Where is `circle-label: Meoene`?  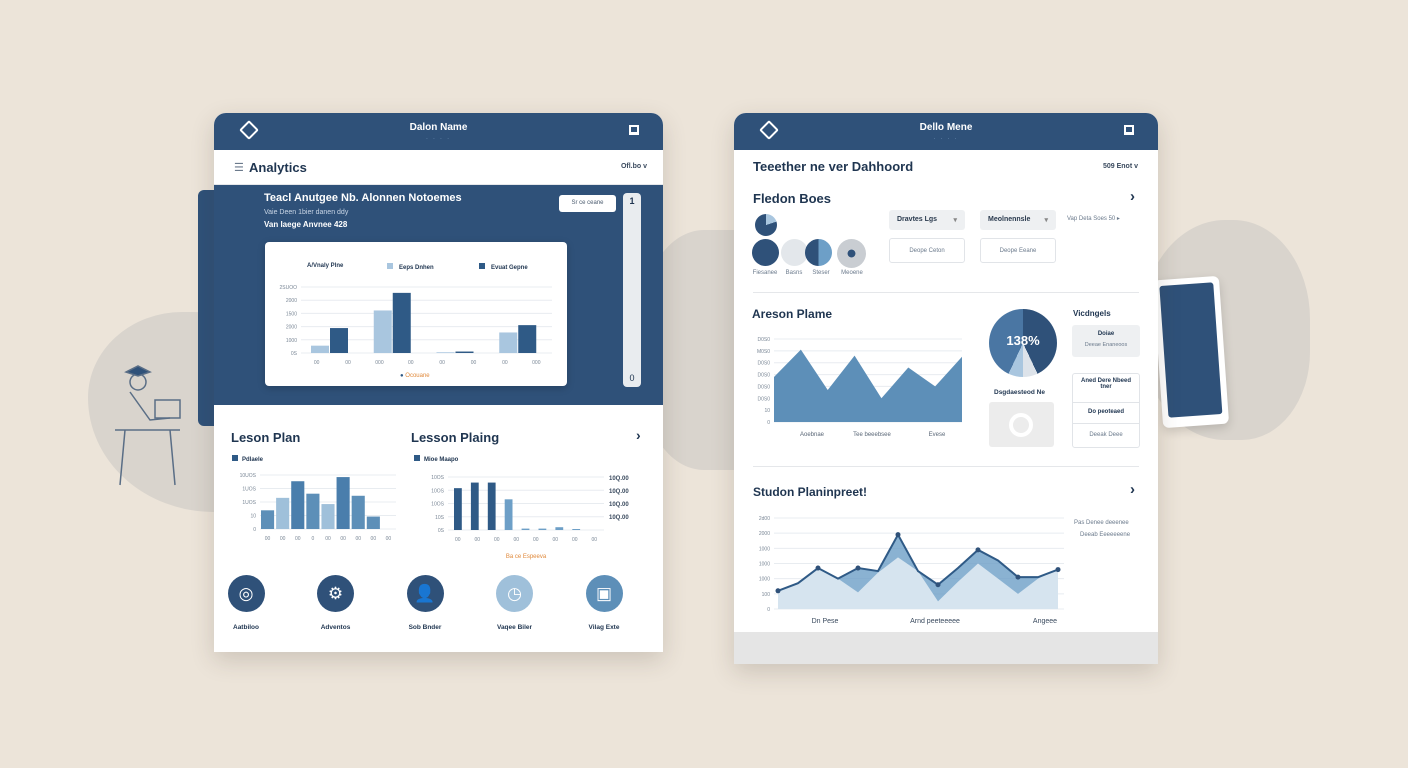 circle-label: Meoene is located at coordinates (852, 273).